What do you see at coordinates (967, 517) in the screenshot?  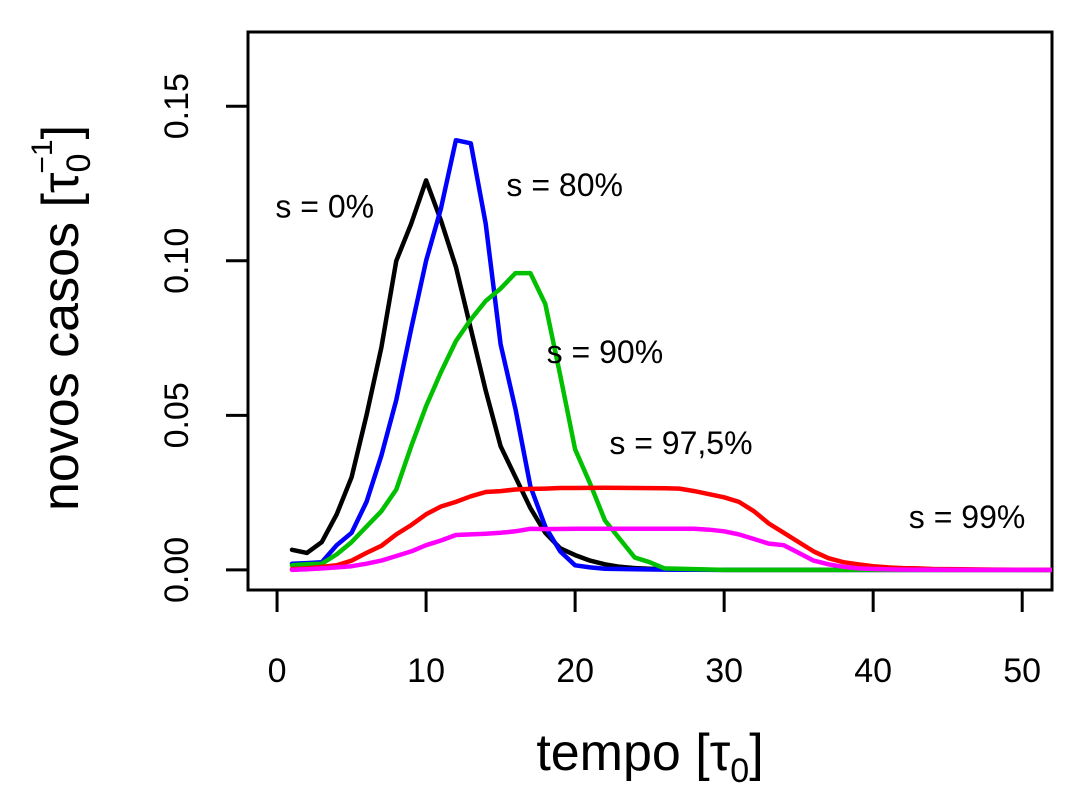 I see `annotation-label: s = 99%` at bounding box center [967, 517].